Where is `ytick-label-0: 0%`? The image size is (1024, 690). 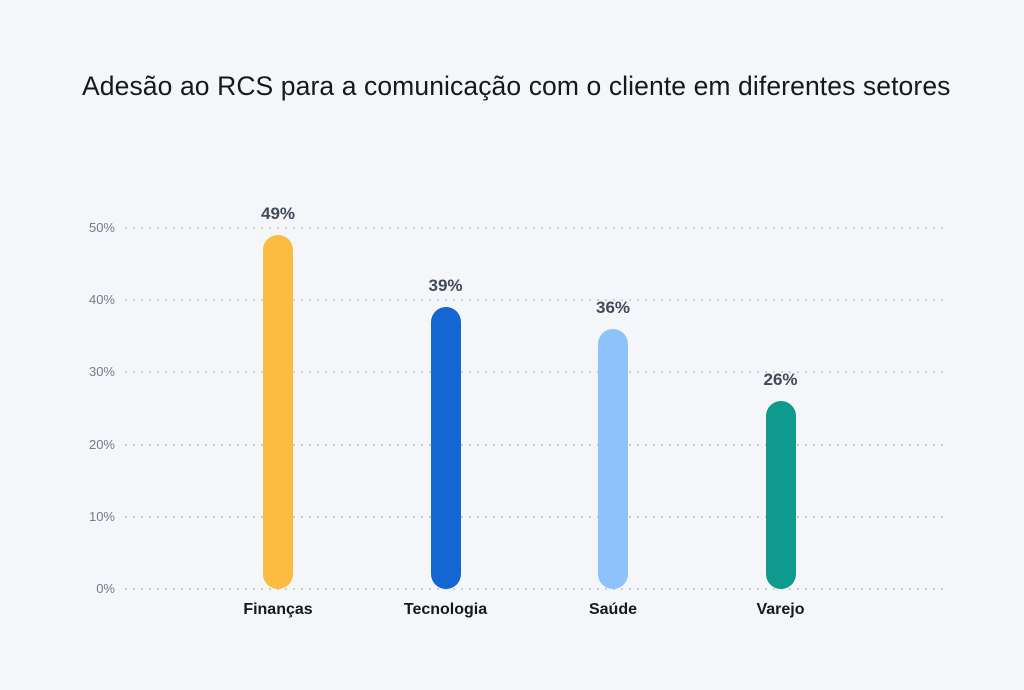
ytick-label-0: 0% is located at coordinates (105, 588).